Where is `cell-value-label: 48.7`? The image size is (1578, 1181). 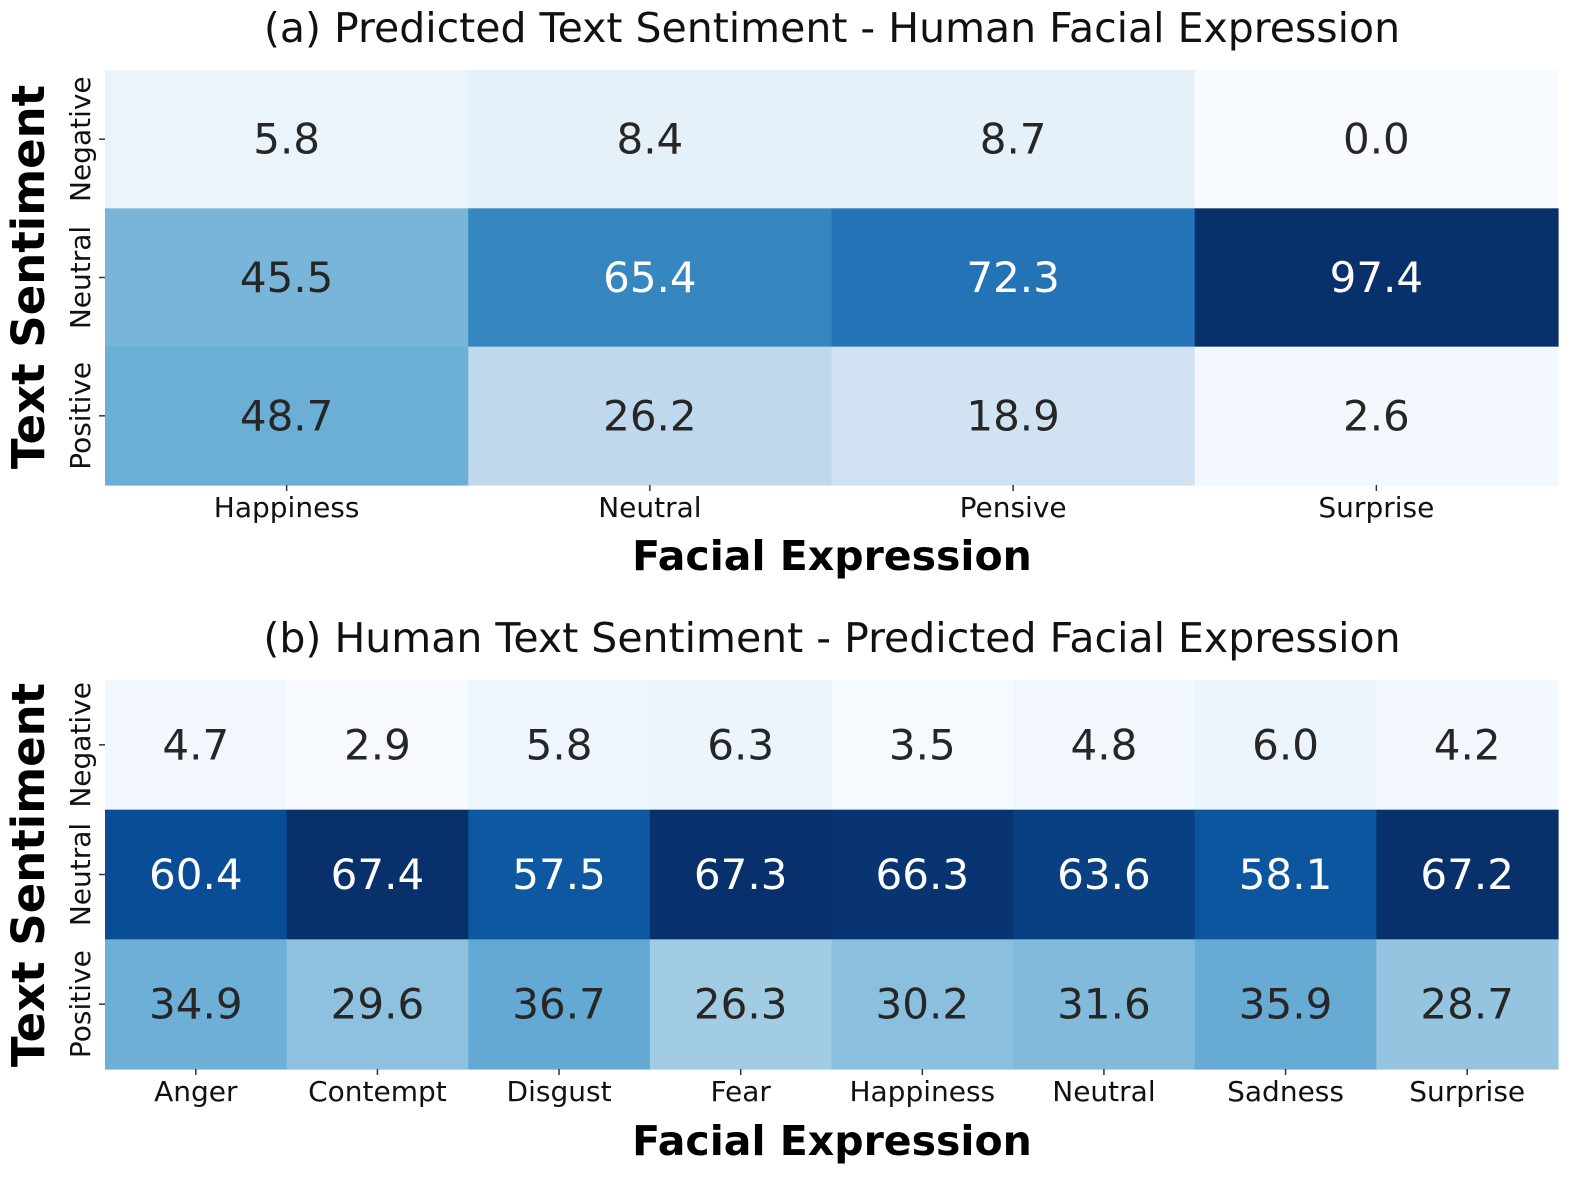
cell-value-label: 48.7 is located at coordinates (287, 415).